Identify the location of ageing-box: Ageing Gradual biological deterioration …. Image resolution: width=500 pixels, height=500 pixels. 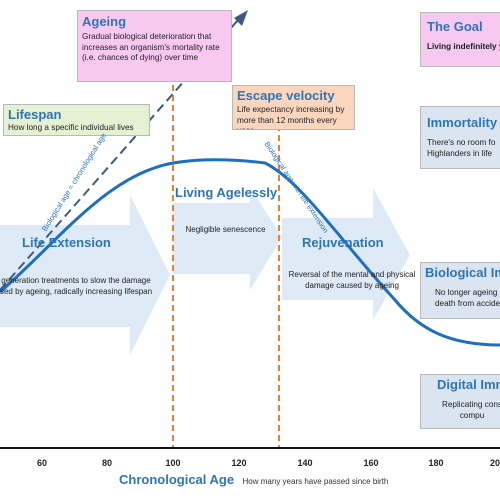
(154, 46).